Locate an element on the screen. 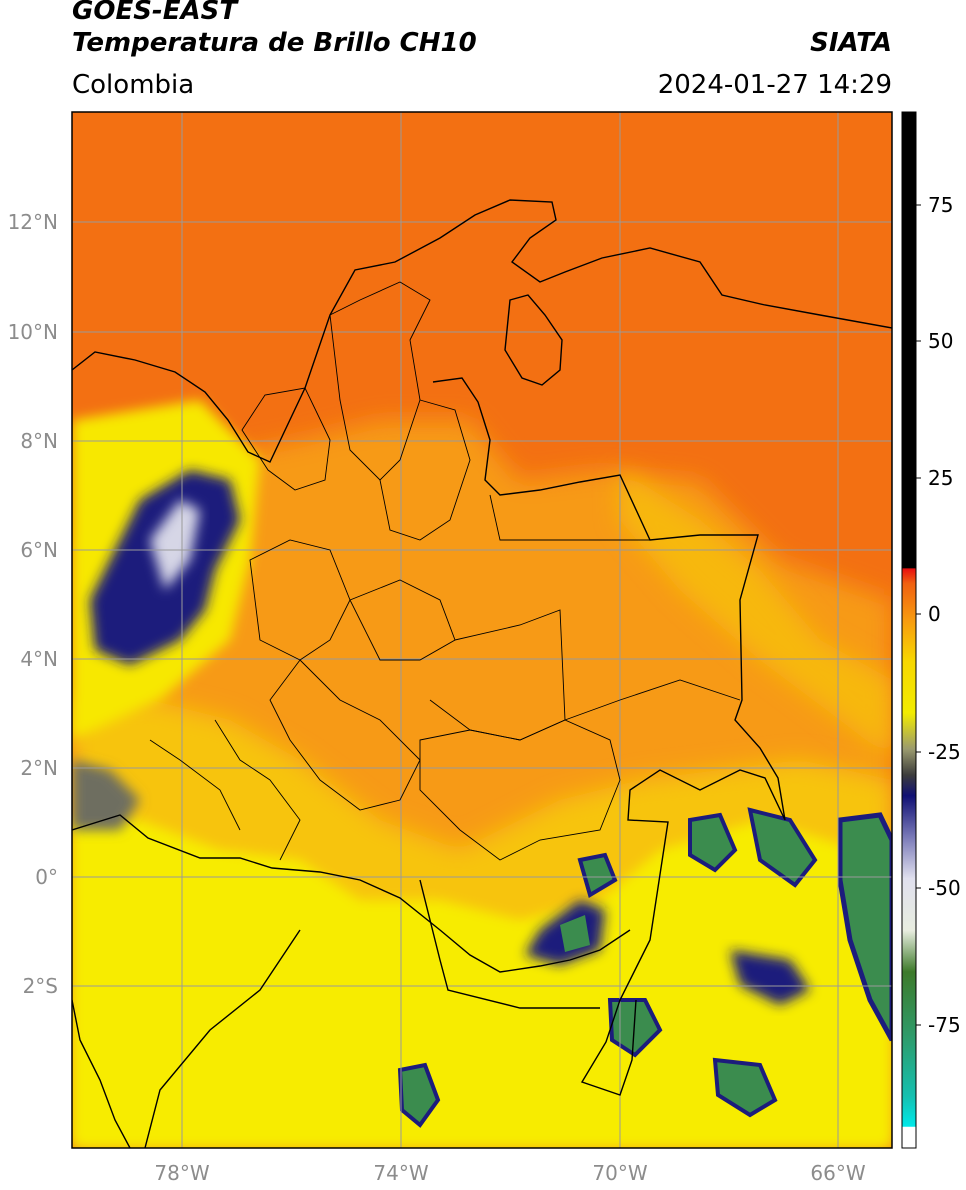 This screenshot has height=1190, width=966. warm-streak is located at coordinates (756, 615).